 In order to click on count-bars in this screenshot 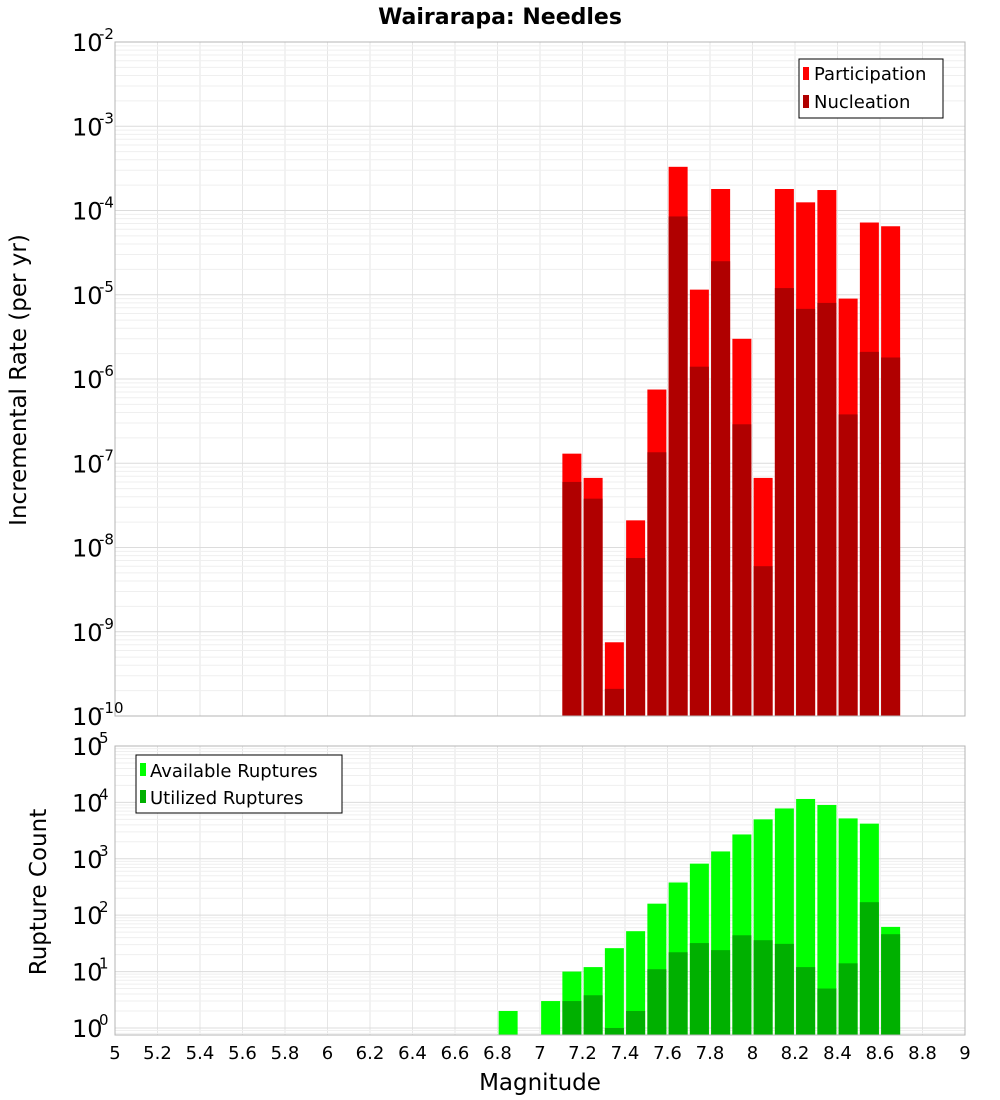, I will do `click(699, 916)`.